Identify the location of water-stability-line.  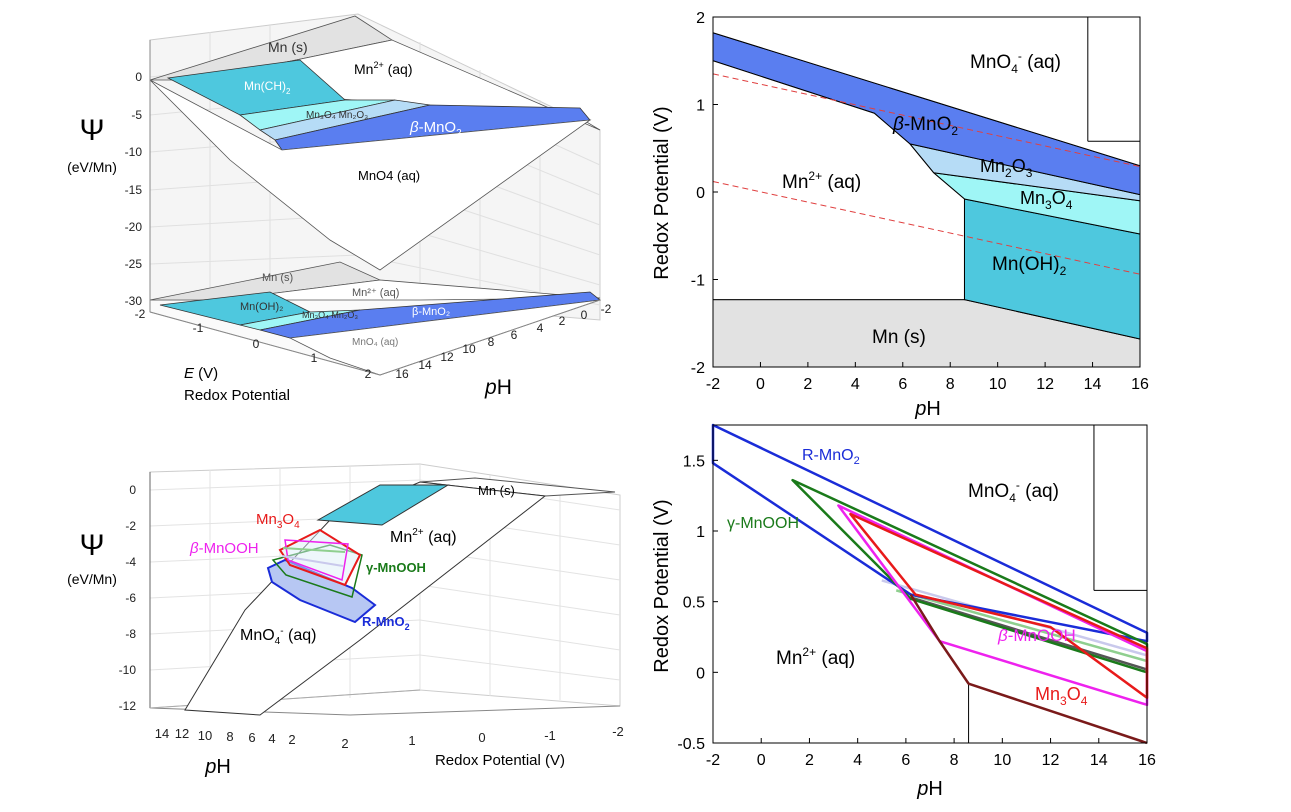
(926, 120).